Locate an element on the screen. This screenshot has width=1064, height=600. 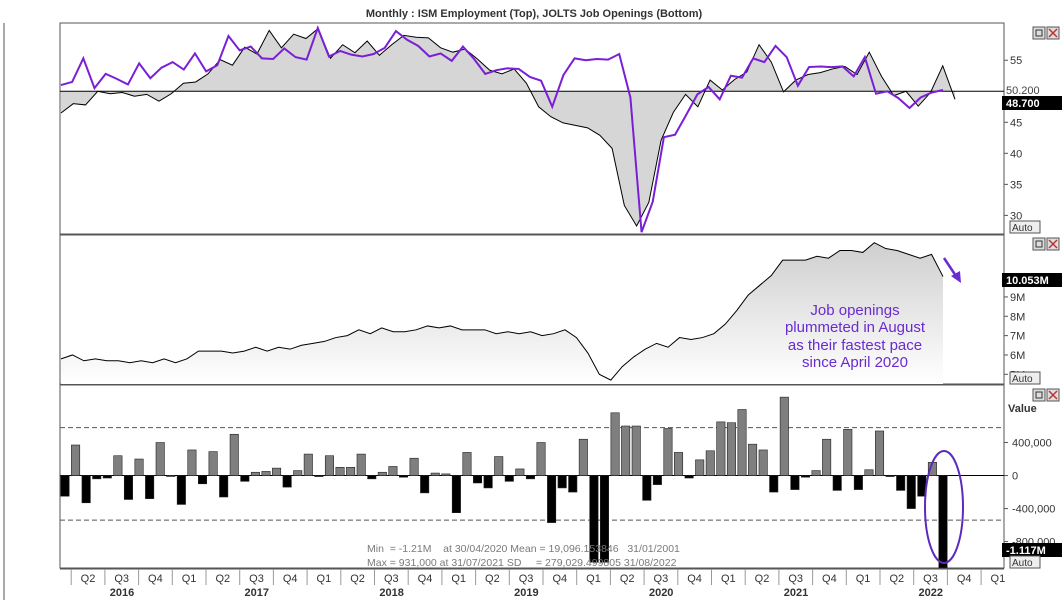
annotation-arrow is located at coordinates (951, 270).